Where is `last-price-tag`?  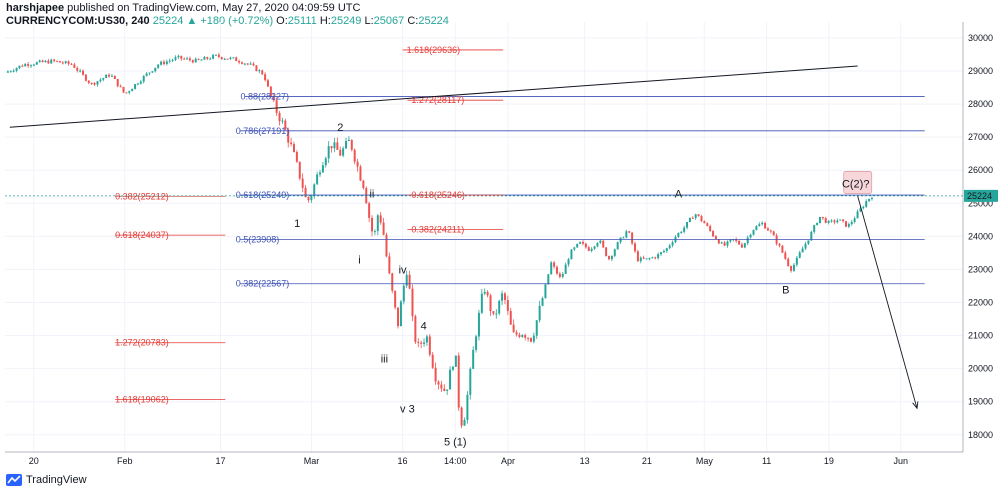 last-price-tag is located at coordinates (981, 195).